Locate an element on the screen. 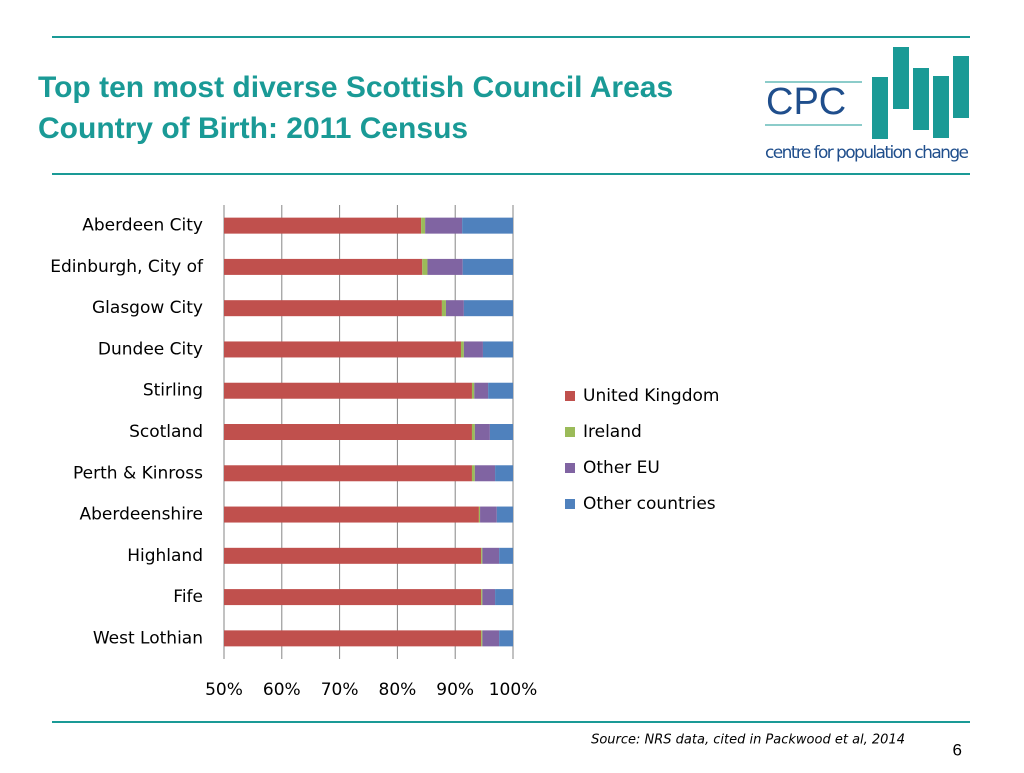 Image resolution: width=1024 pixels, height=773 pixels. y-tick-label: Dundee City is located at coordinates (150, 349).